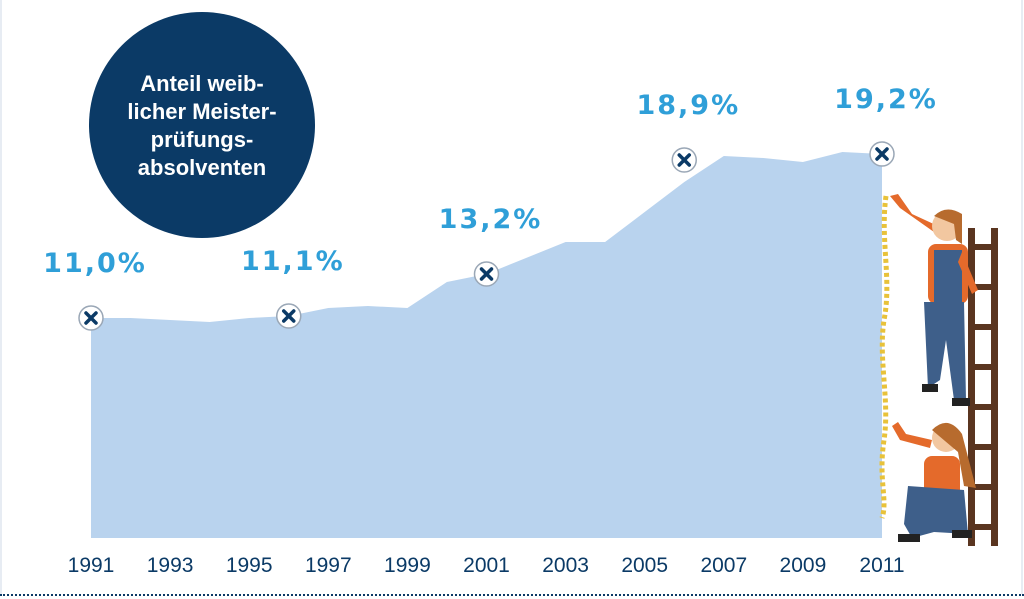 Image resolution: width=1024 pixels, height=599 pixels. What do you see at coordinates (249, 565) in the screenshot?
I see `x-tick-label: 1995` at bounding box center [249, 565].